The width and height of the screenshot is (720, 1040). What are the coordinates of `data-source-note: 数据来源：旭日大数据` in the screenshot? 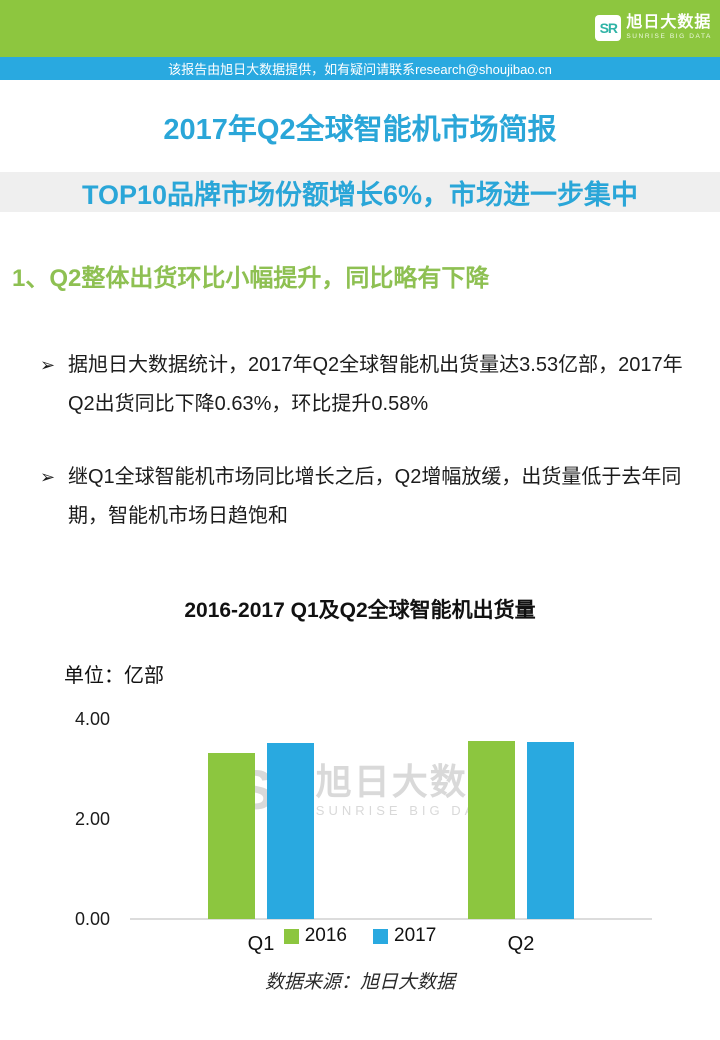 It's located at (359, 982).